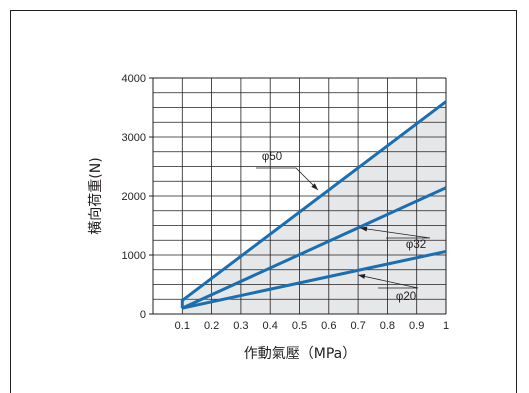 Image resolution: width=529 pixels, height=393 pixels. What do you see at coordinates (300, 354) in the screenshot?
I see `x-axis-title: 作動氣壓（MPa）` at bounding box center [300, 354].